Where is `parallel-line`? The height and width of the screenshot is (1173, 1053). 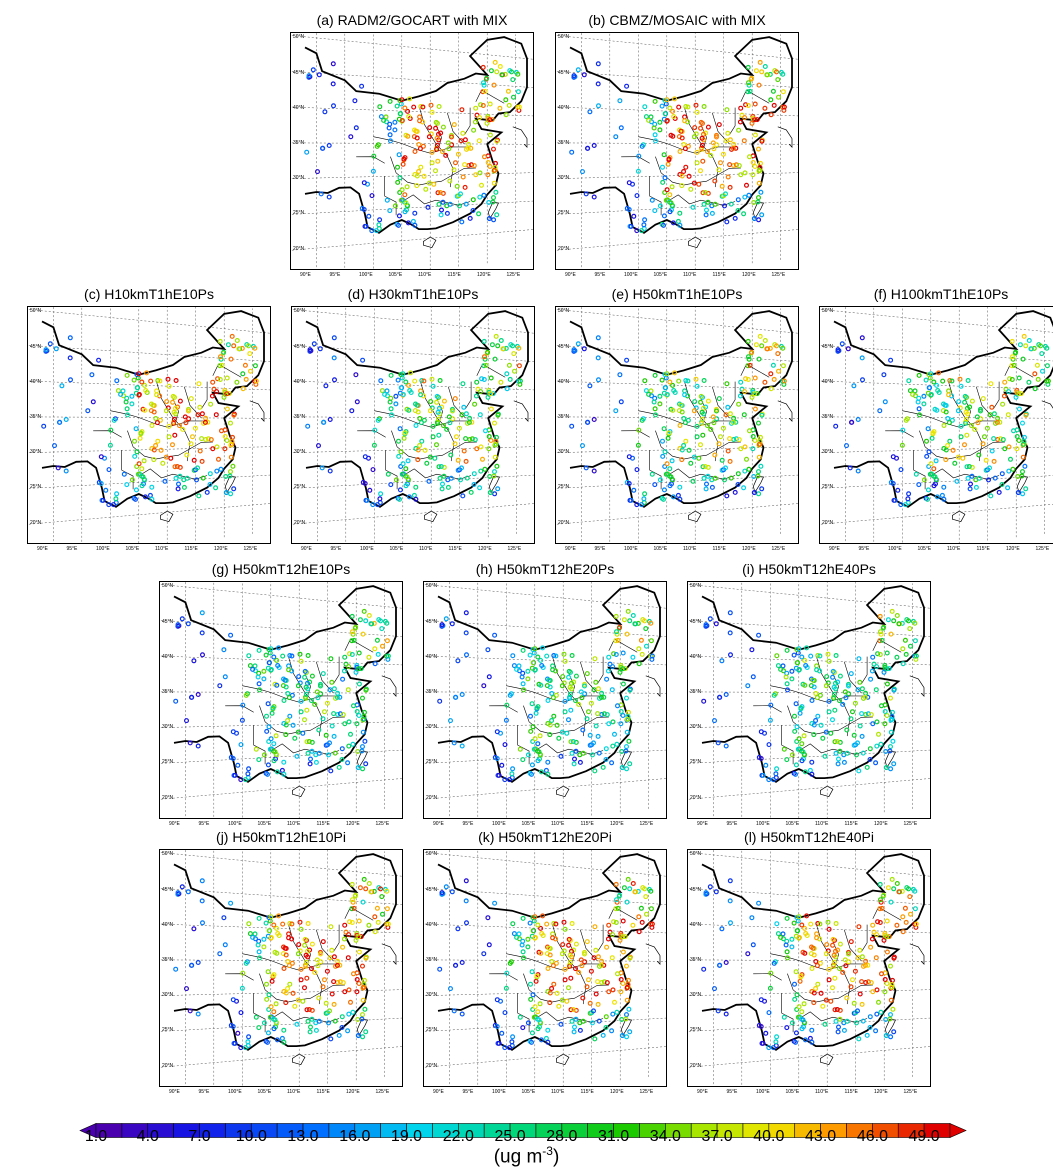 parallel-line is located at coordinates (413, 514).